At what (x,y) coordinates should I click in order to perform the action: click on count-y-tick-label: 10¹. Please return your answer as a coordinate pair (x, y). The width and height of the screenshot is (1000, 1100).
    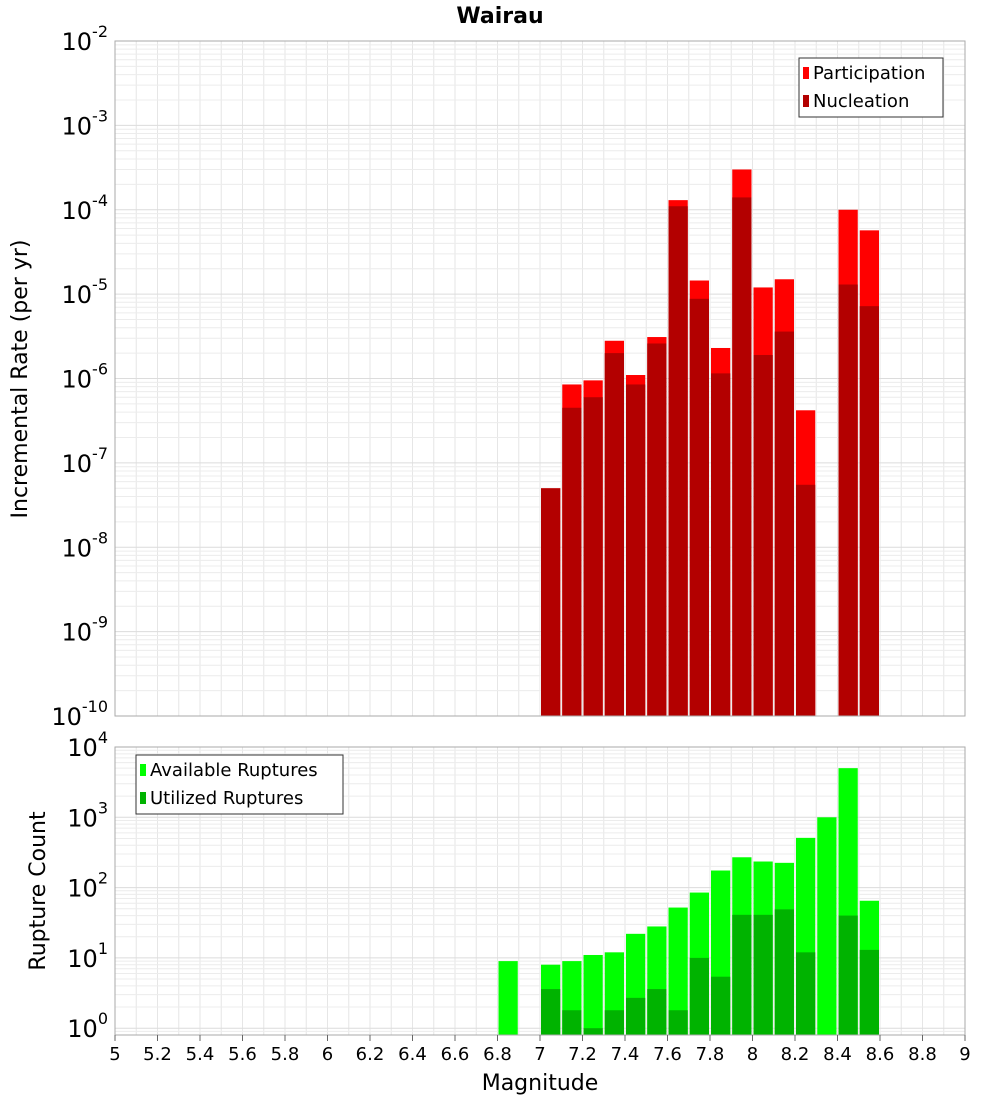
    Looking at the image, I should click on (87, 956).